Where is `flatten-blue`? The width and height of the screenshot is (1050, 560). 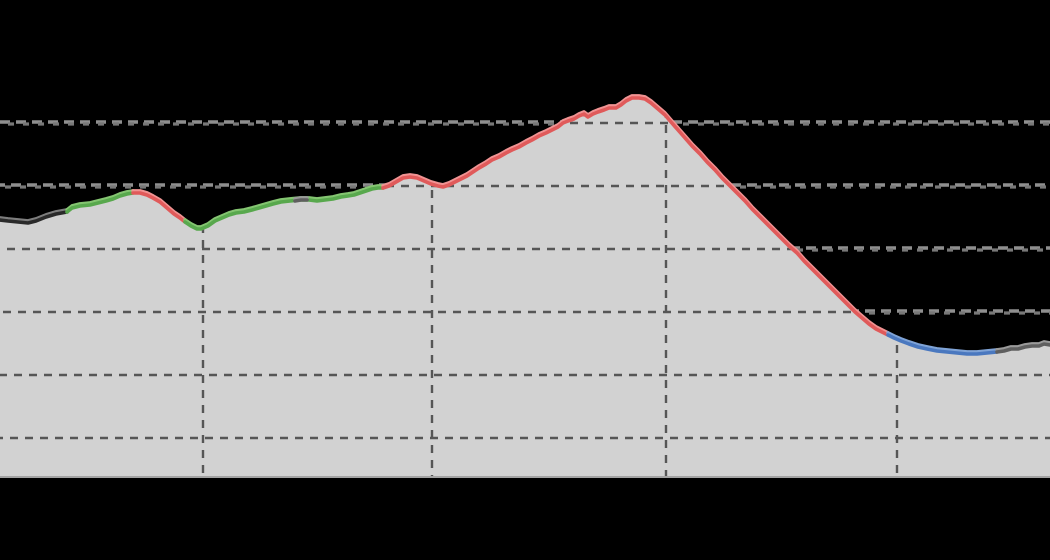
flatten-blue is located at coordinates (942, 344).